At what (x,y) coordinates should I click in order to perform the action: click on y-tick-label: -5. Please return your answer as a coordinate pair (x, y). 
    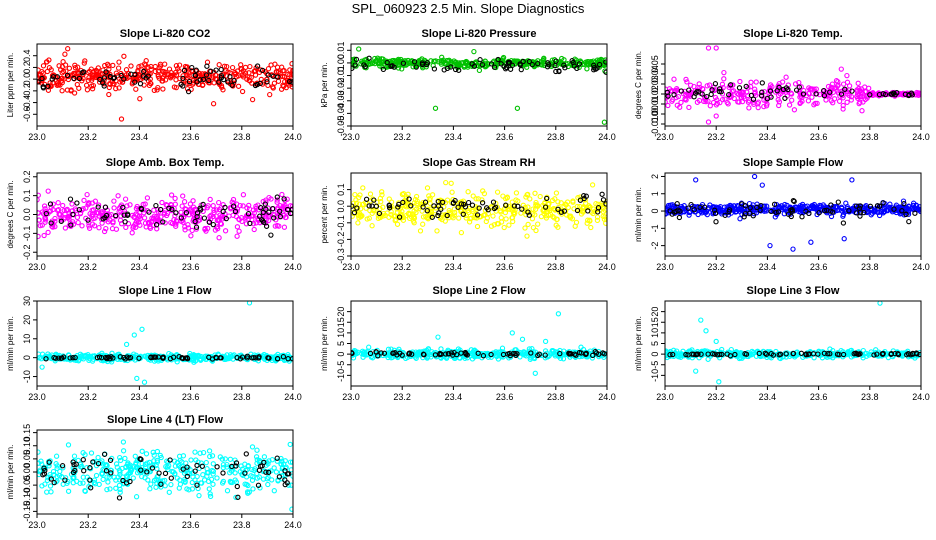
    Looking at the image, I should click on (341, 365).